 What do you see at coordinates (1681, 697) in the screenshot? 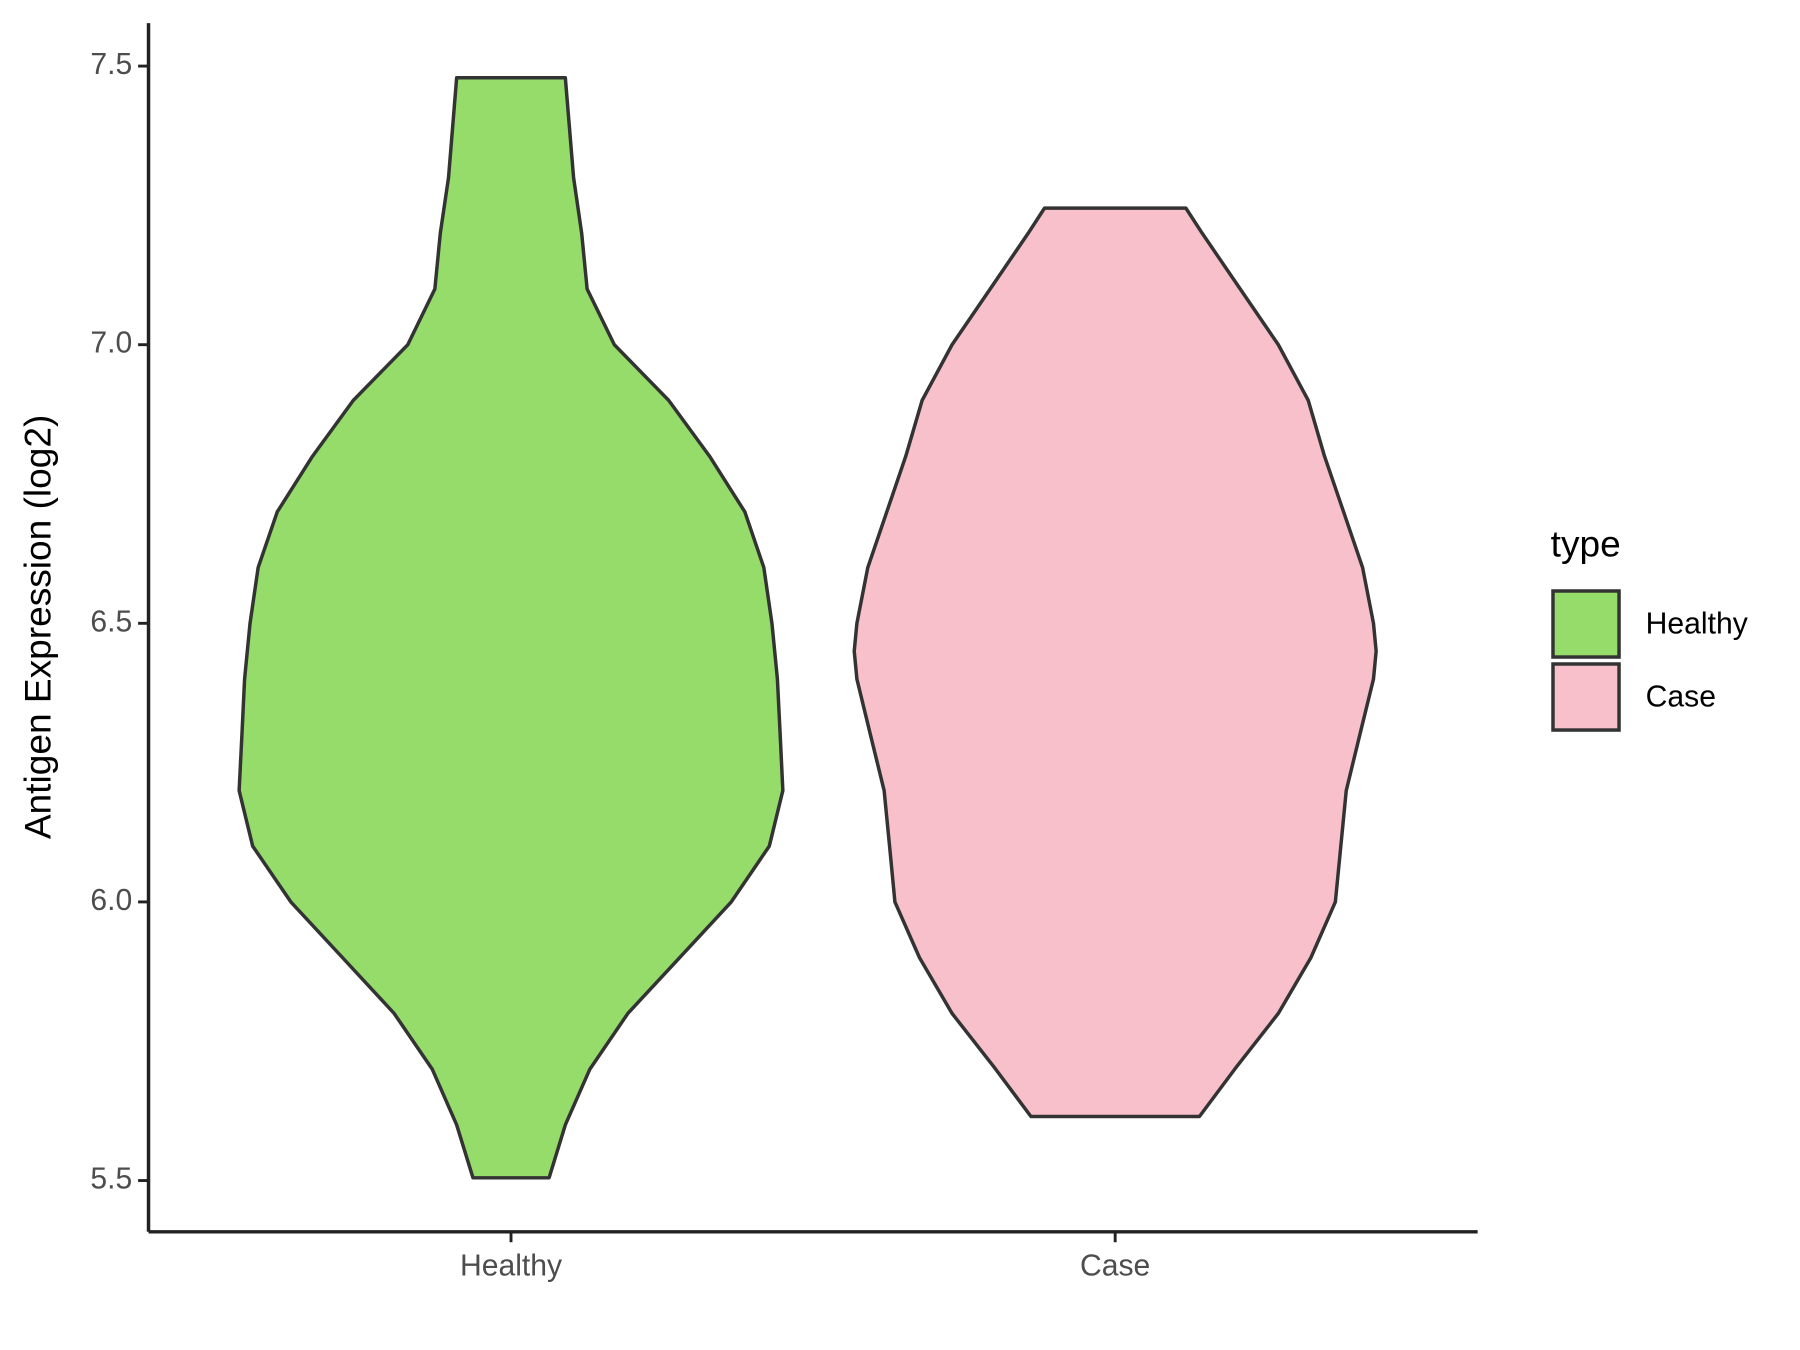
I see `legend-label: Case` at bounding box center [1681, 697].